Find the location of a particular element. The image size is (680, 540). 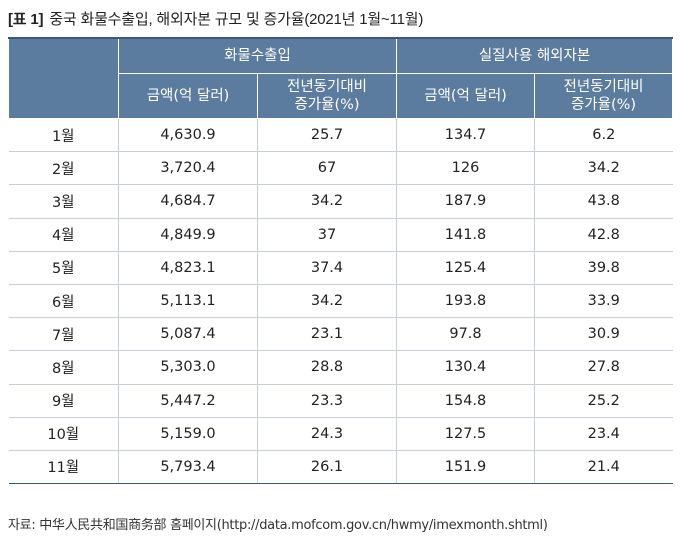

month-cell: 5월 is located at coordinates (63, 268).